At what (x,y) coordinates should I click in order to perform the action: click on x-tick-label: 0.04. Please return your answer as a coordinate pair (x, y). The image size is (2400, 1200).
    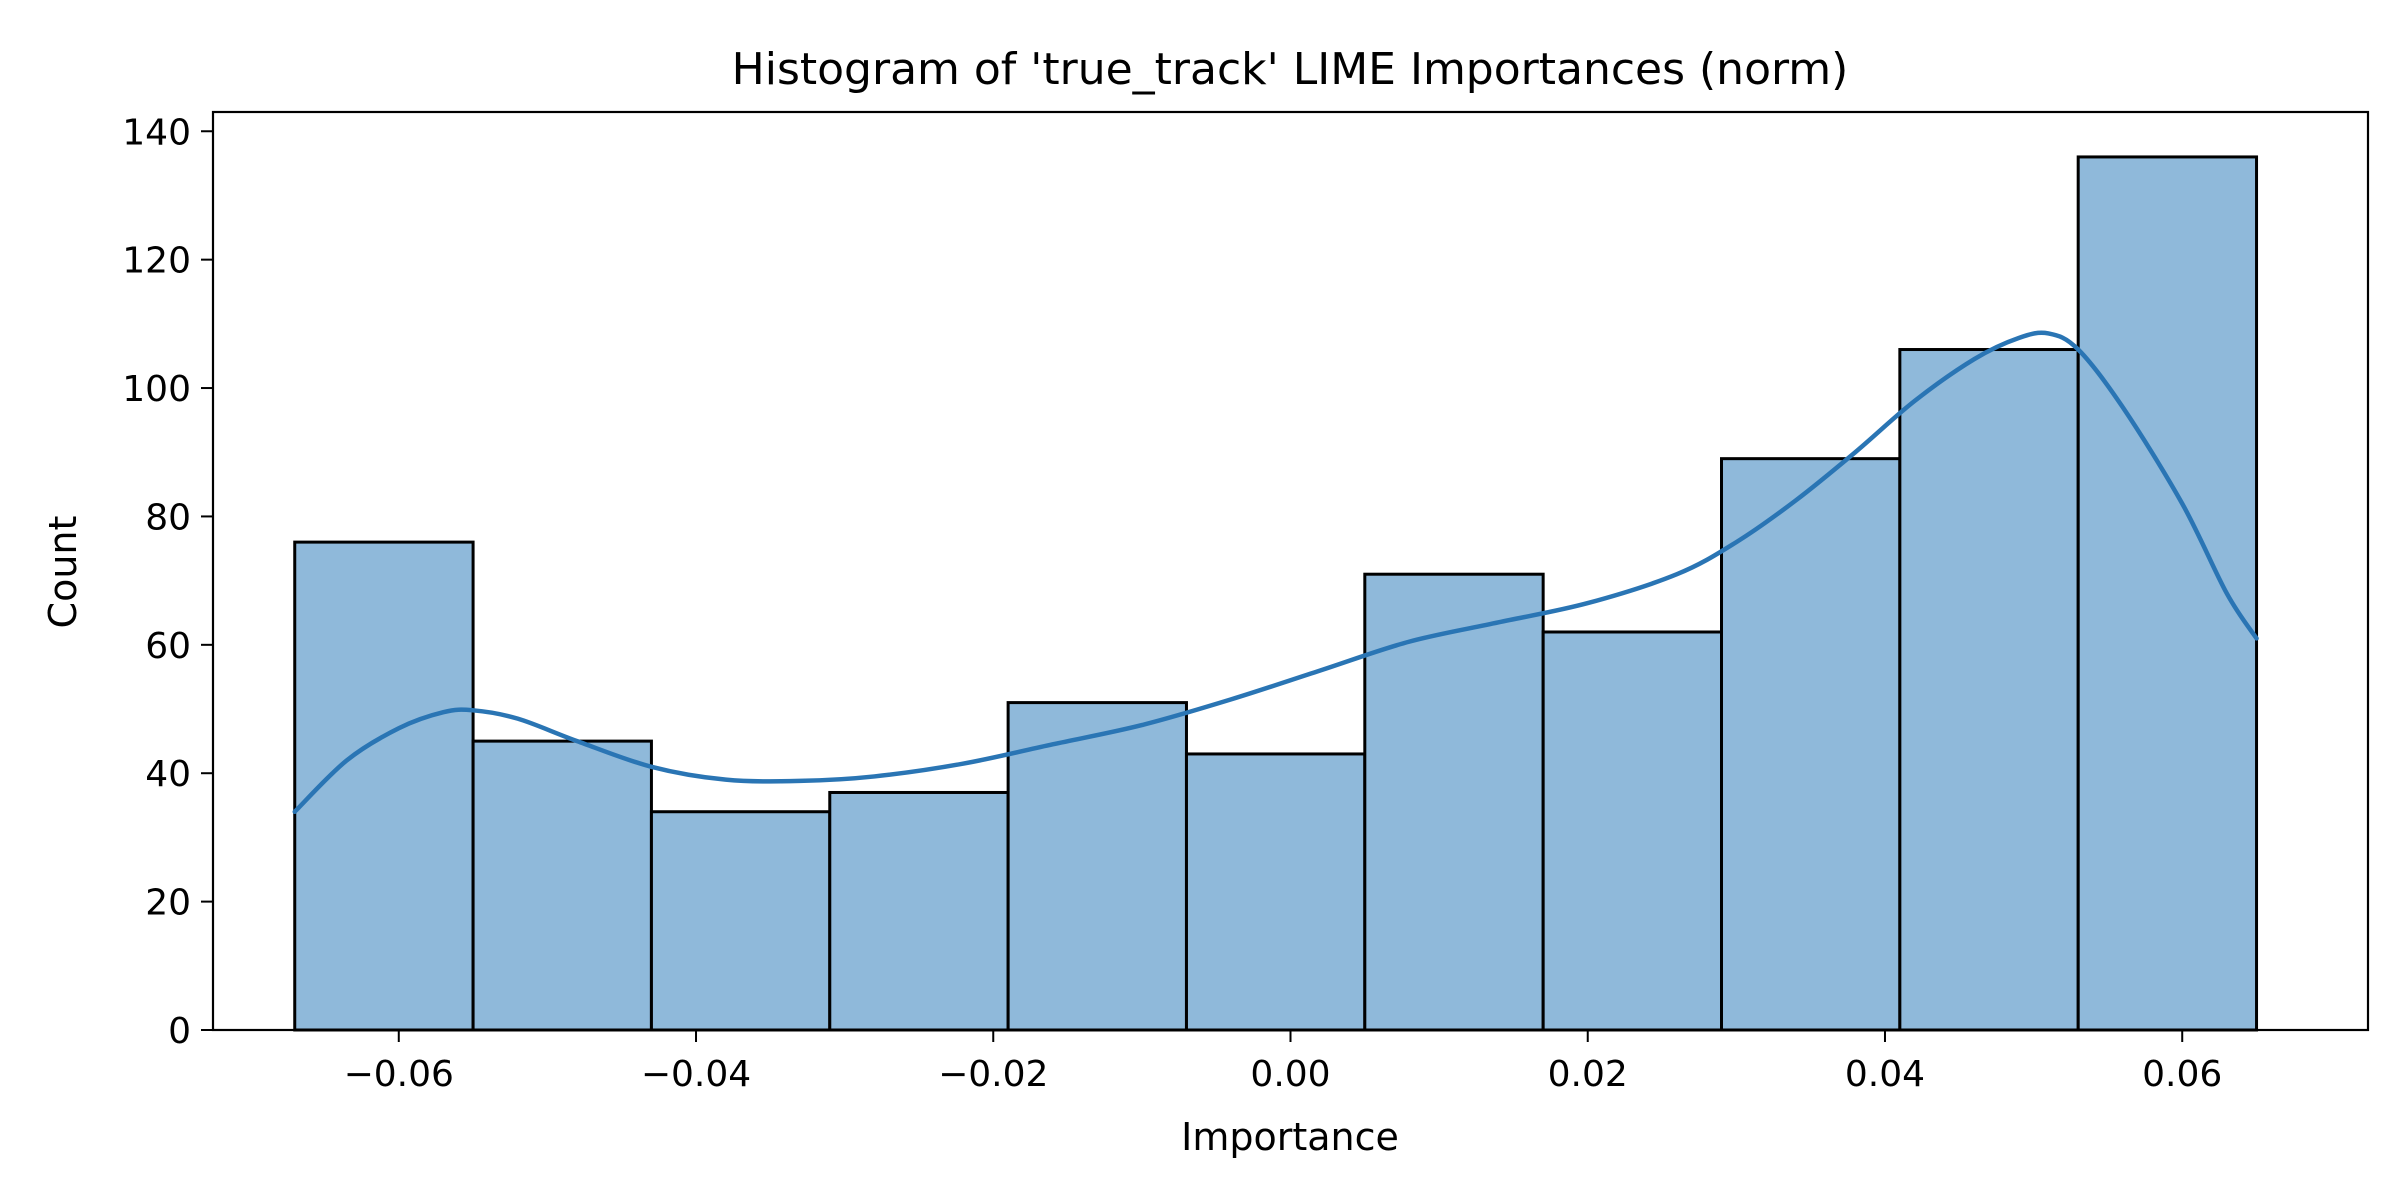
    Looking at the image, I should click on (1885, 1074).